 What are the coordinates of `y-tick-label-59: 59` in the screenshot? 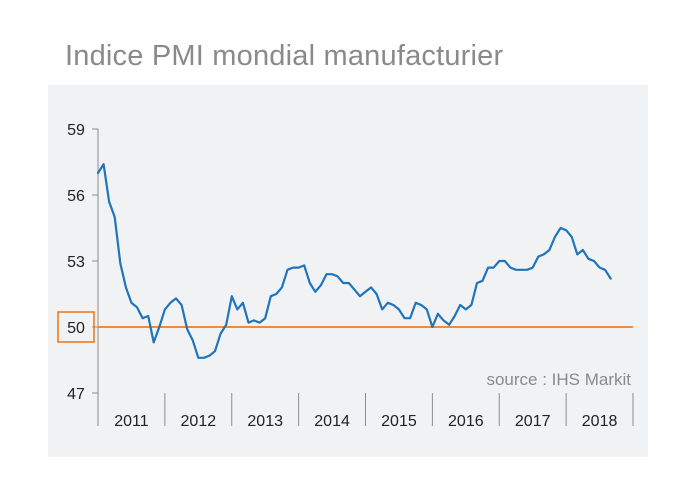 It's located at (76, 130).